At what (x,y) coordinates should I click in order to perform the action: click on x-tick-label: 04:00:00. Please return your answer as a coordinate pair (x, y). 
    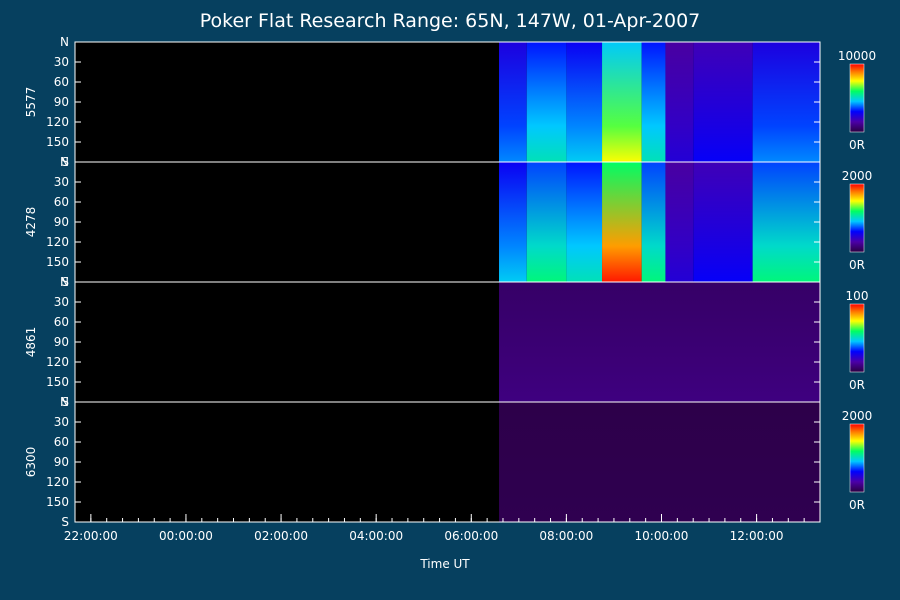
    Looking at the image, I should click on (376, 536).